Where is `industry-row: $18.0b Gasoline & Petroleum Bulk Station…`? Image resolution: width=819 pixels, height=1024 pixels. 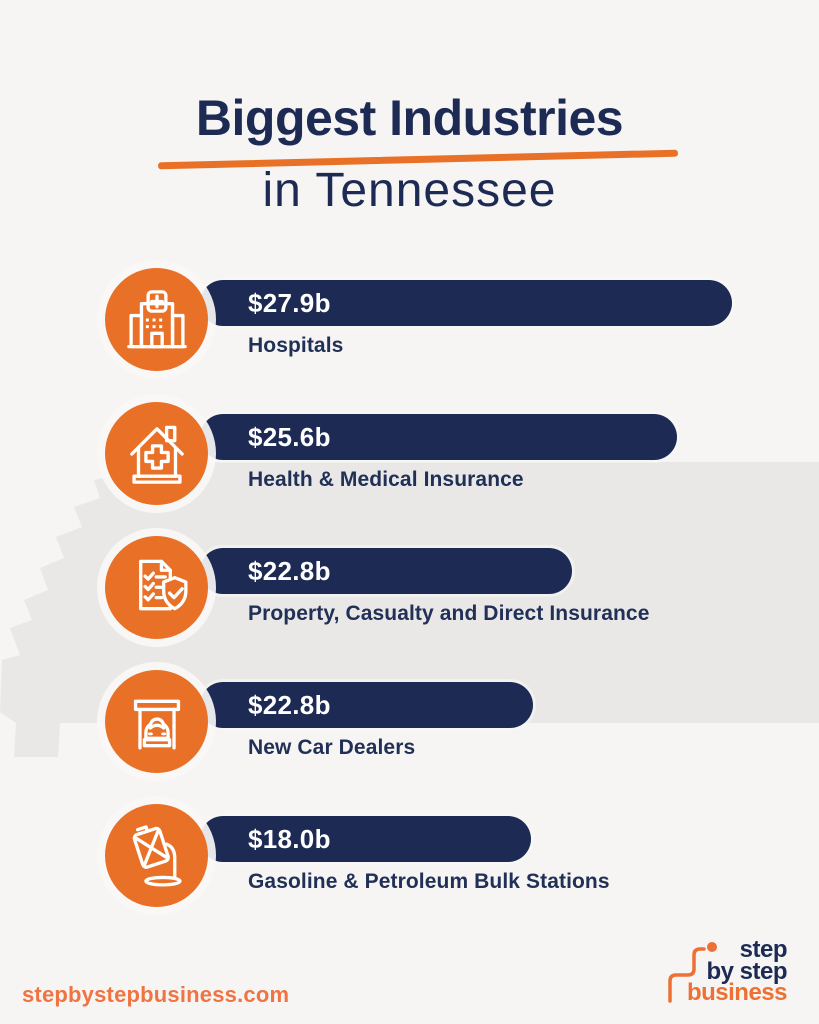
industry-row: $18.0b Gasoline & Petroleum Bulk Station… is located at coordinates (409, 871).